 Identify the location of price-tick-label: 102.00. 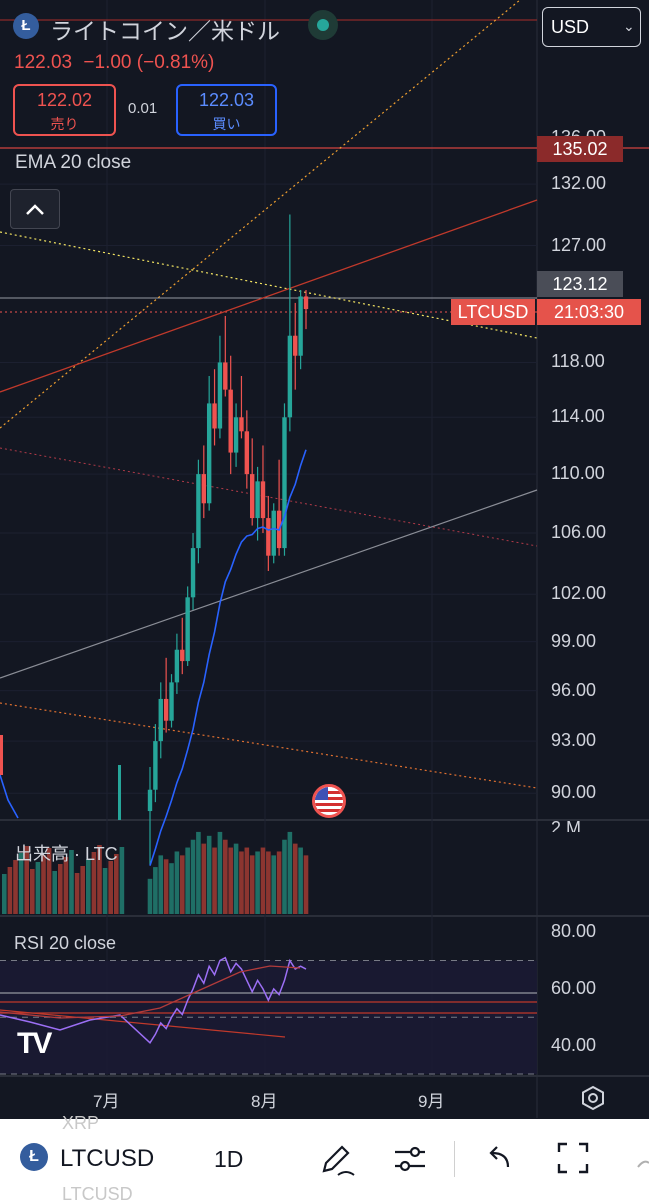
(579, 593).